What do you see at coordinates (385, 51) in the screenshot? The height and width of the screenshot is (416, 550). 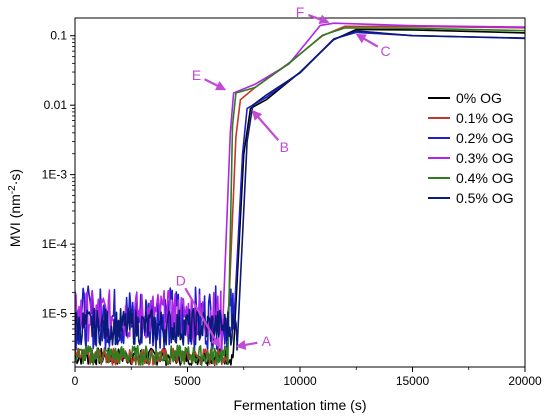 I see `annotation-label-c: C` at bounding box center [385, 51].